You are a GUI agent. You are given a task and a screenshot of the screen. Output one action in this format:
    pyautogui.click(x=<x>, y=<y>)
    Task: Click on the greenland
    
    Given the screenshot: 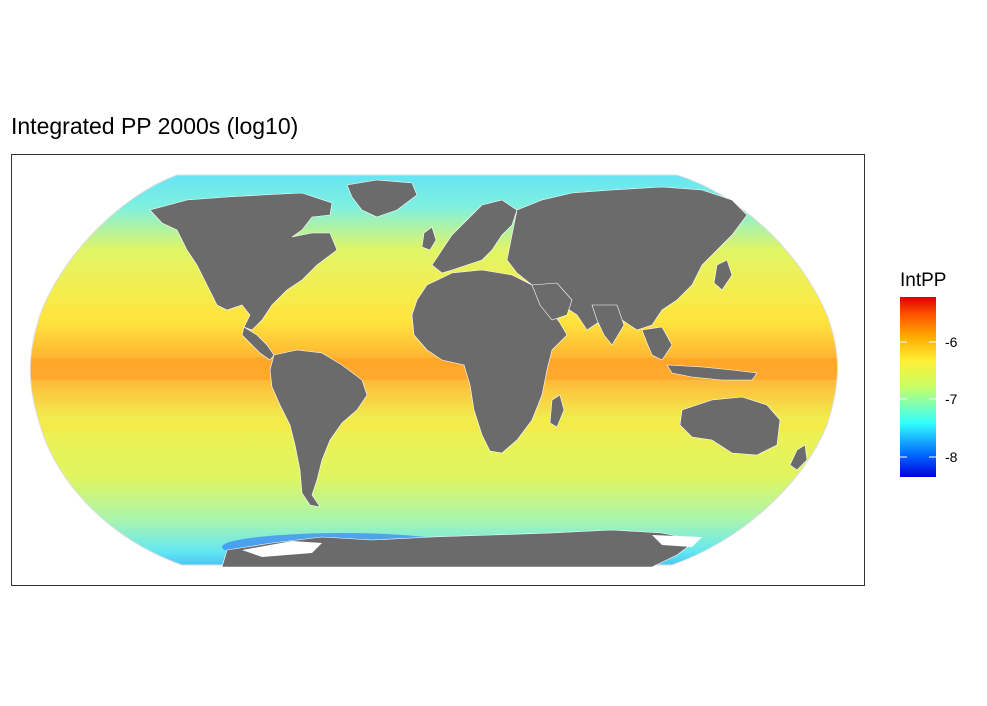 What is the action you would take?
    pyautogui.click(x=382, y=198)
    